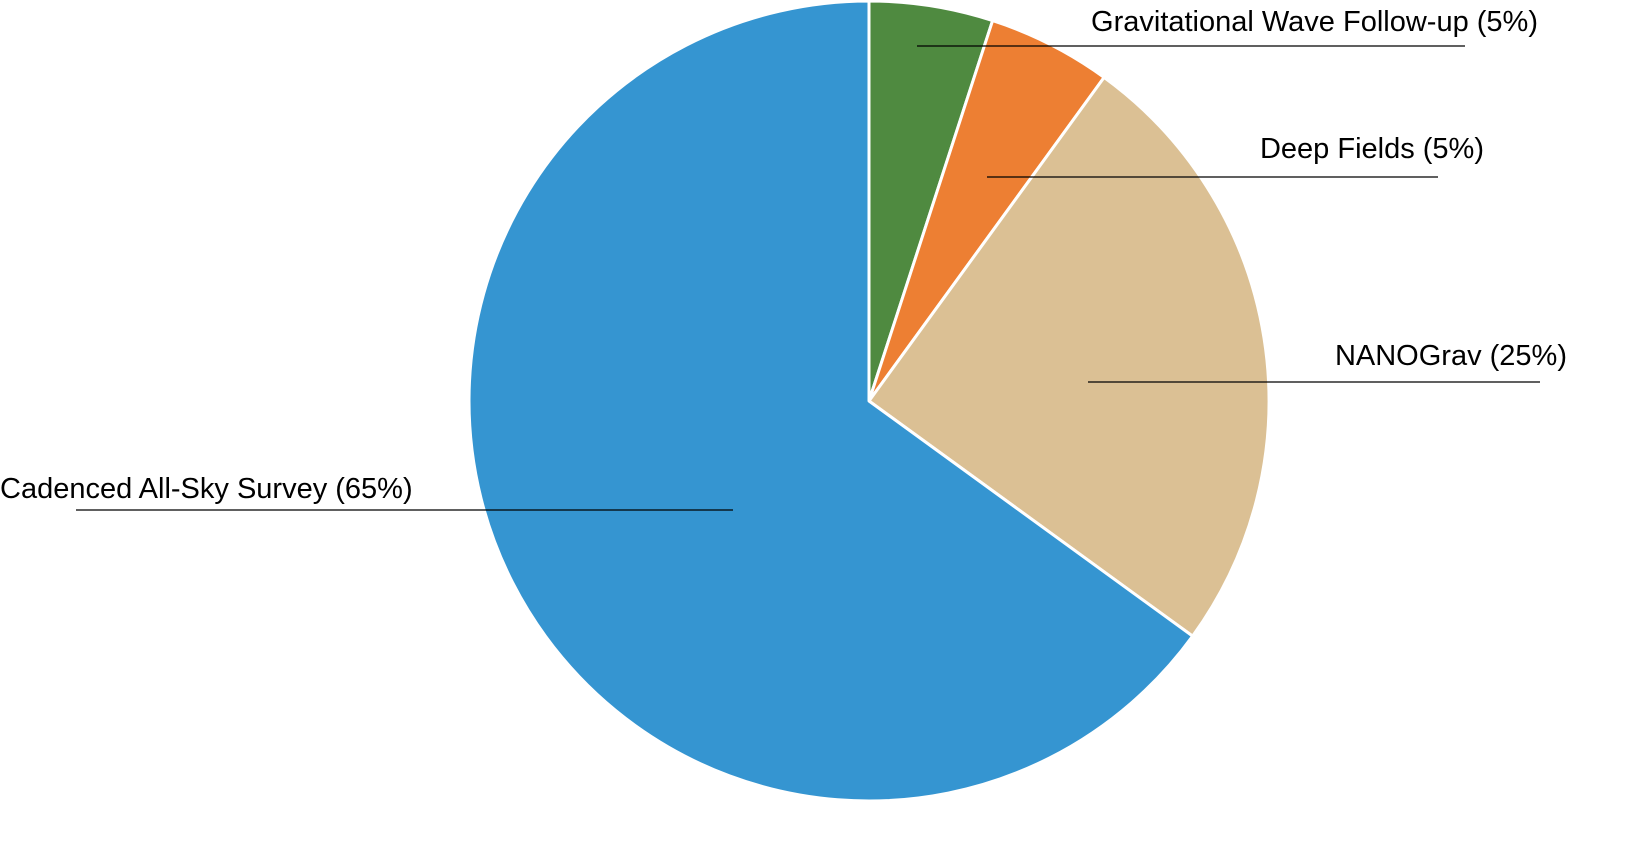  What do you see at coordinates (1451, 356) in the screenshot?
I see `pie-slice-label-2: NANOGrav (25%)` at bounding box center [1451, 356].